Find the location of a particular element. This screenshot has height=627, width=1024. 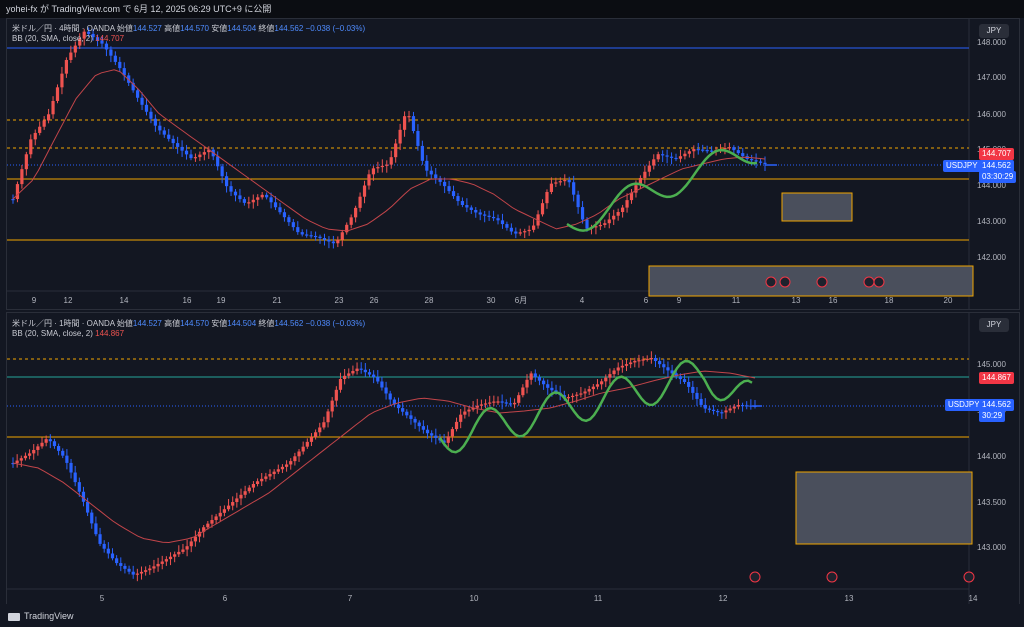

time-axis-label: 19 is located at coordinates (221, 300).